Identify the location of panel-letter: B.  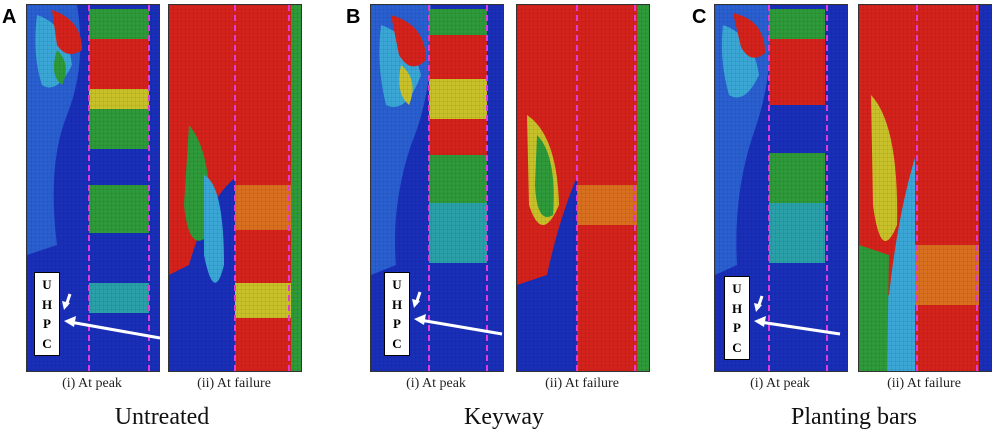
(353, 17).